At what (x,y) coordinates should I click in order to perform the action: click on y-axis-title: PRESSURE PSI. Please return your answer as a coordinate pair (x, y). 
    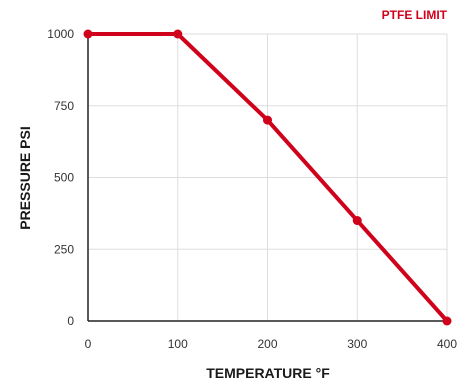
    Looking at the image, I should click on (25, 177).